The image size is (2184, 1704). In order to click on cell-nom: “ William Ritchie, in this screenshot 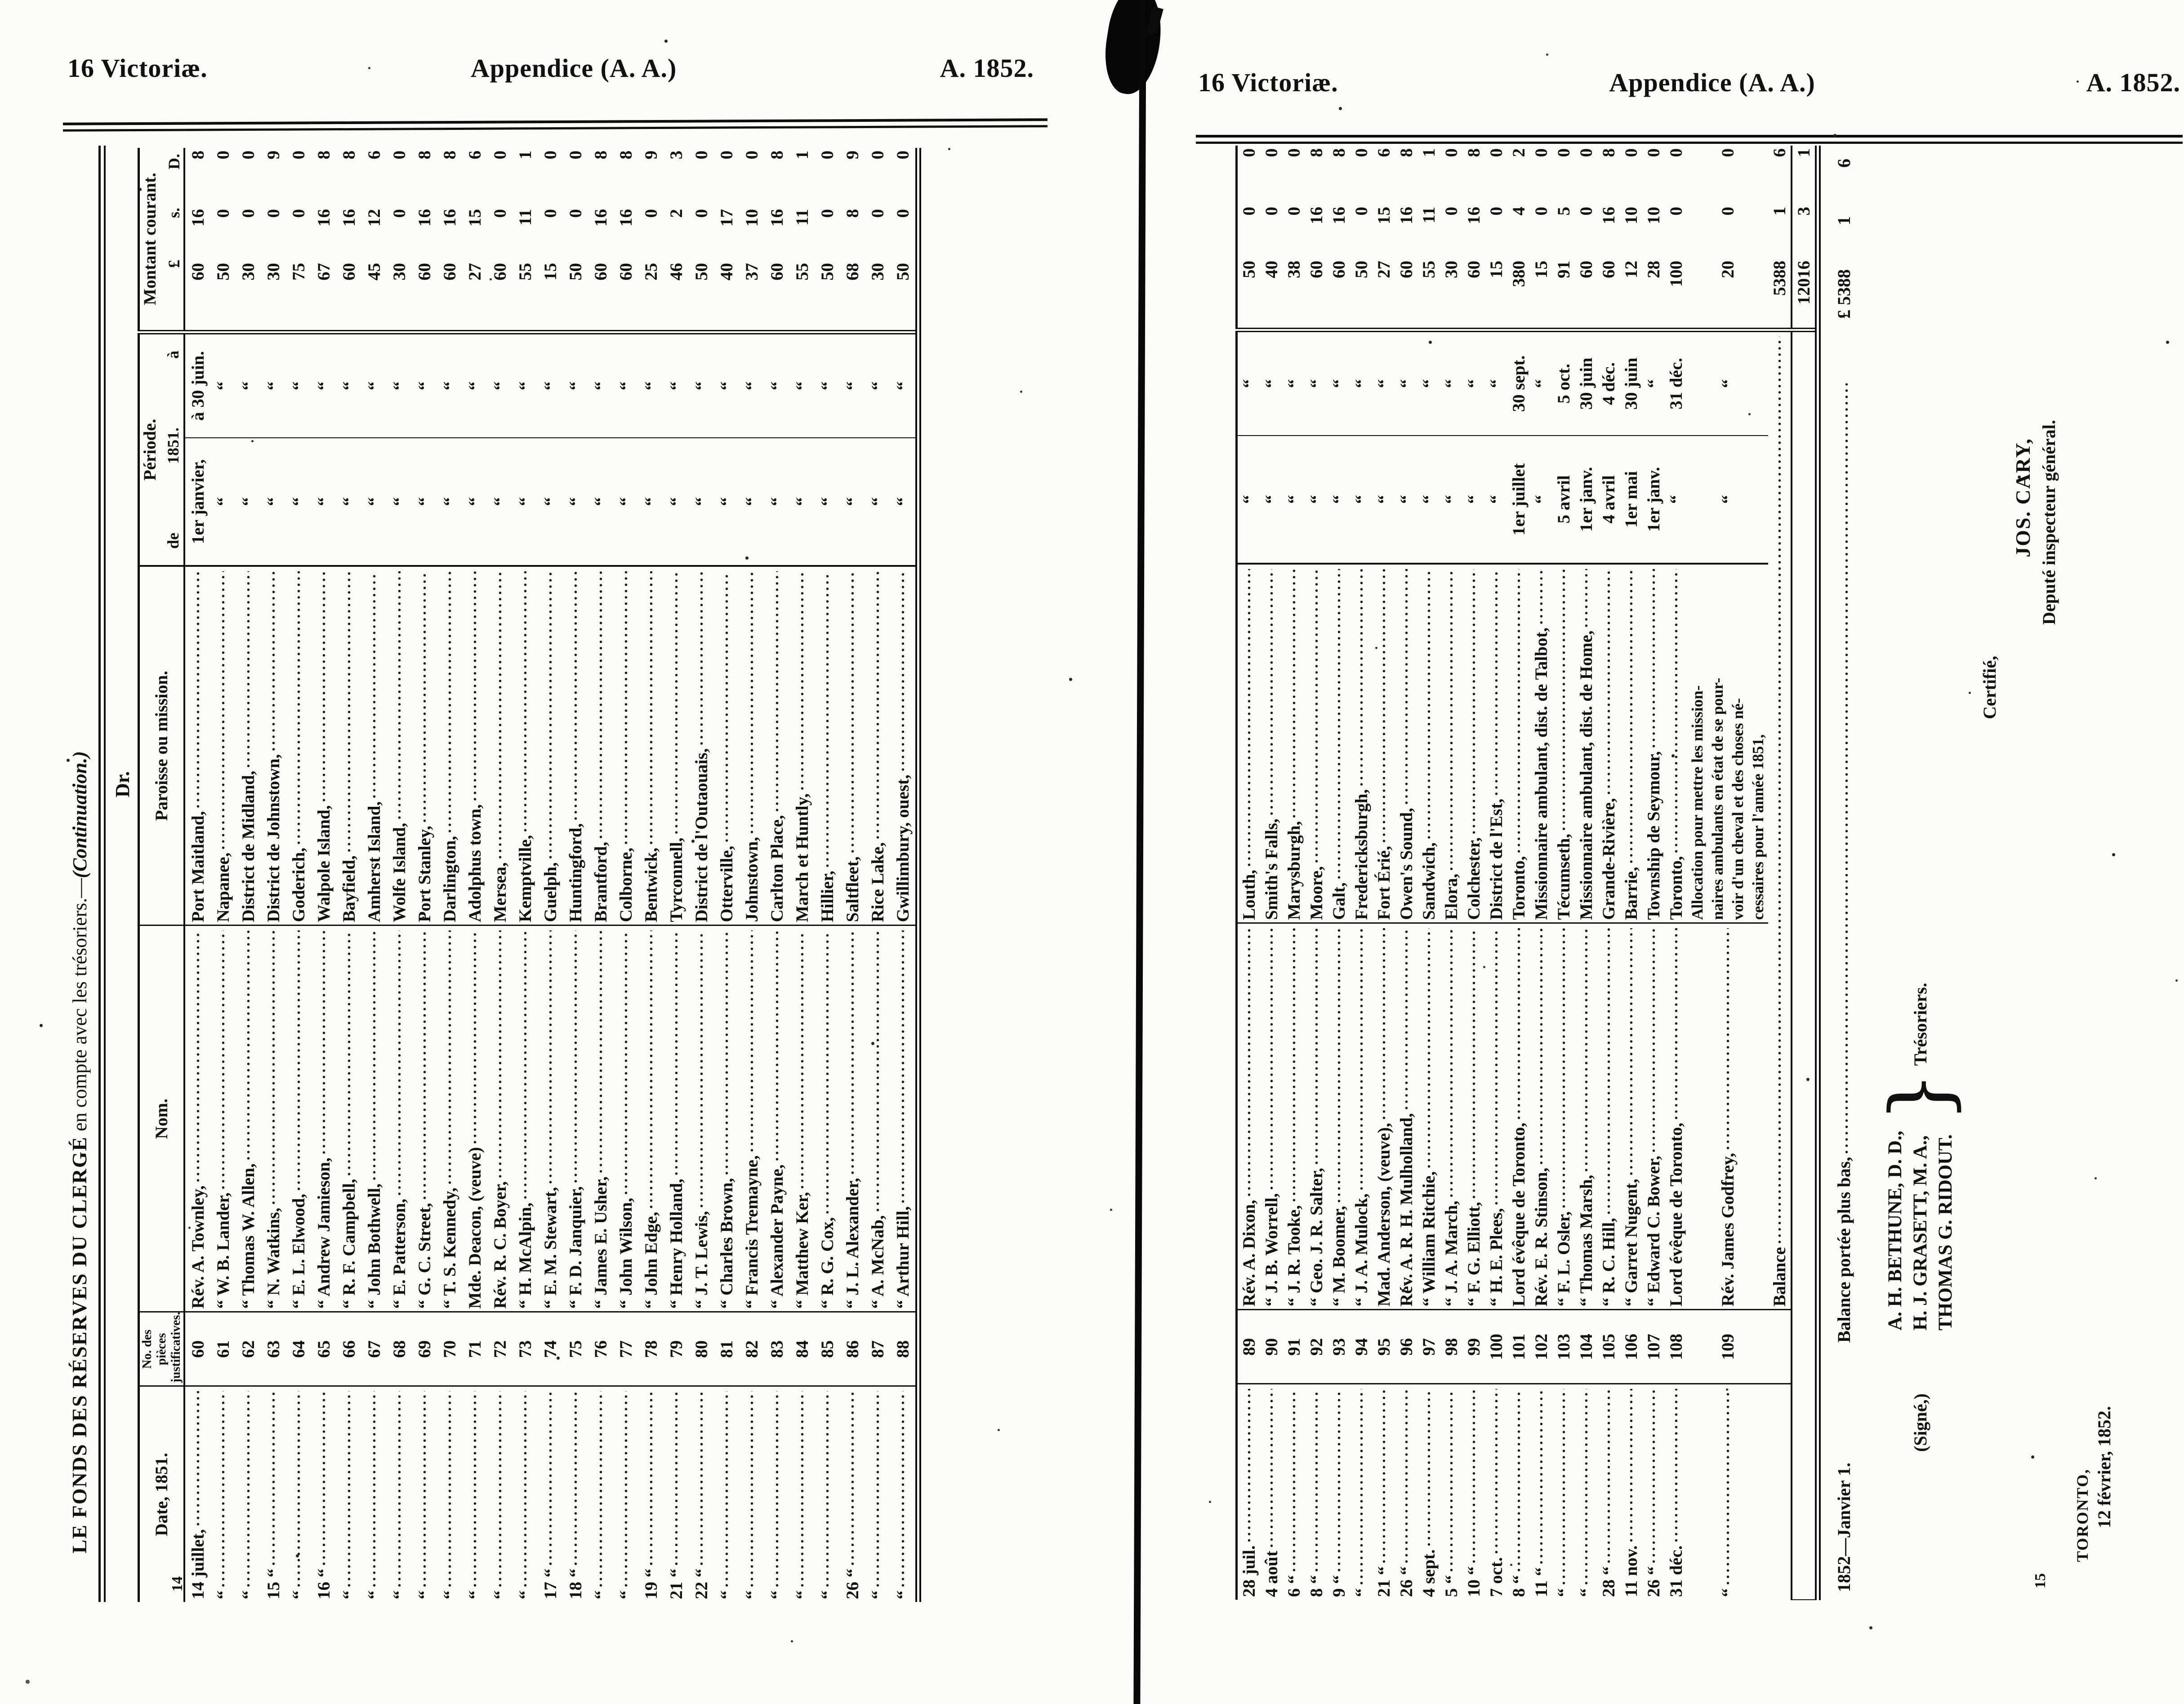, I will do `click(1428, 1116)`.